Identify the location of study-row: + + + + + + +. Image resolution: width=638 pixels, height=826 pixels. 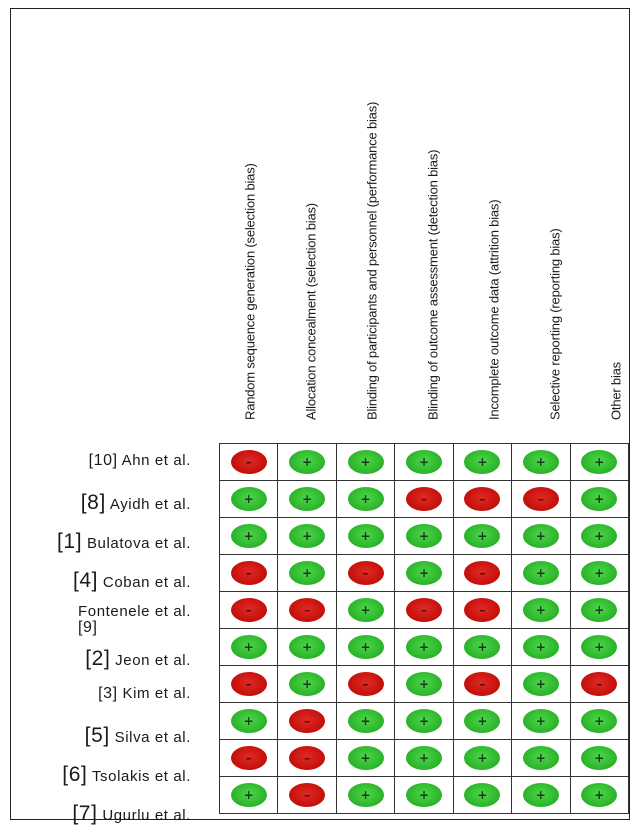
(424, 647).